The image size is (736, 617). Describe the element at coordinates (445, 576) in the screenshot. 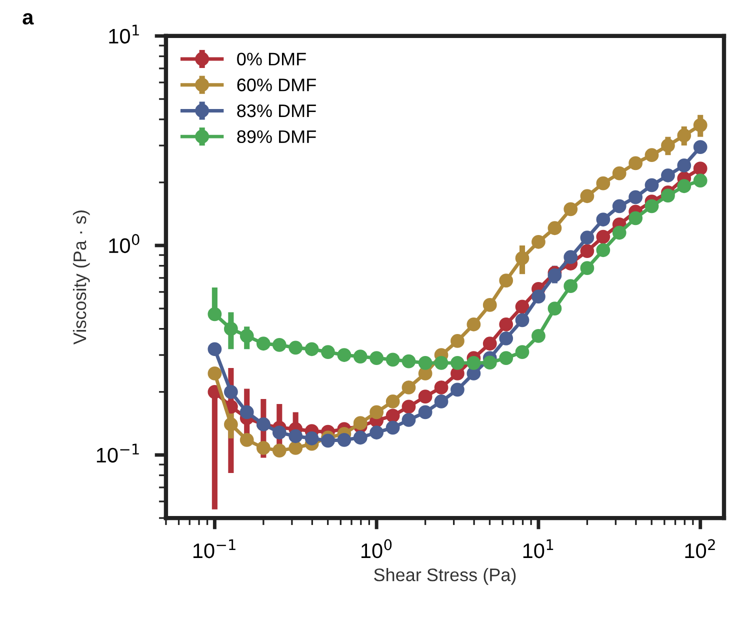

I see `x-axis-title: Shear Stress (Pa)` at that location.